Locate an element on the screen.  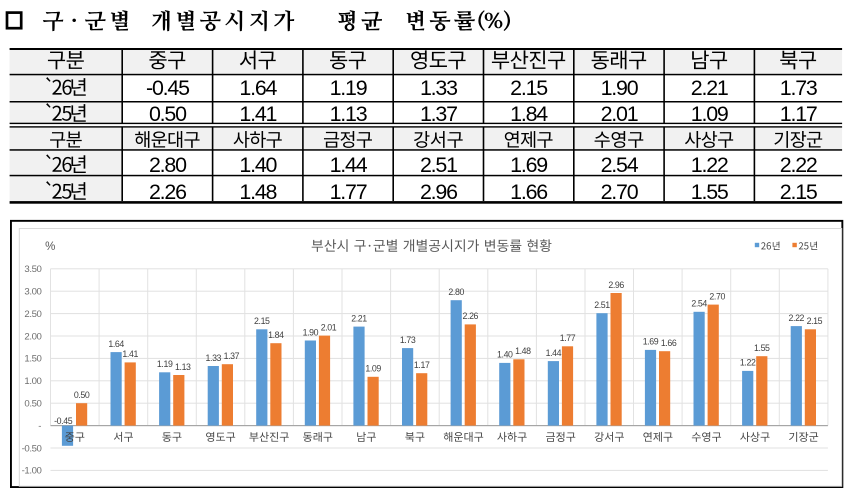
svg-text: 1.00 is located at coordinates (32, 381).